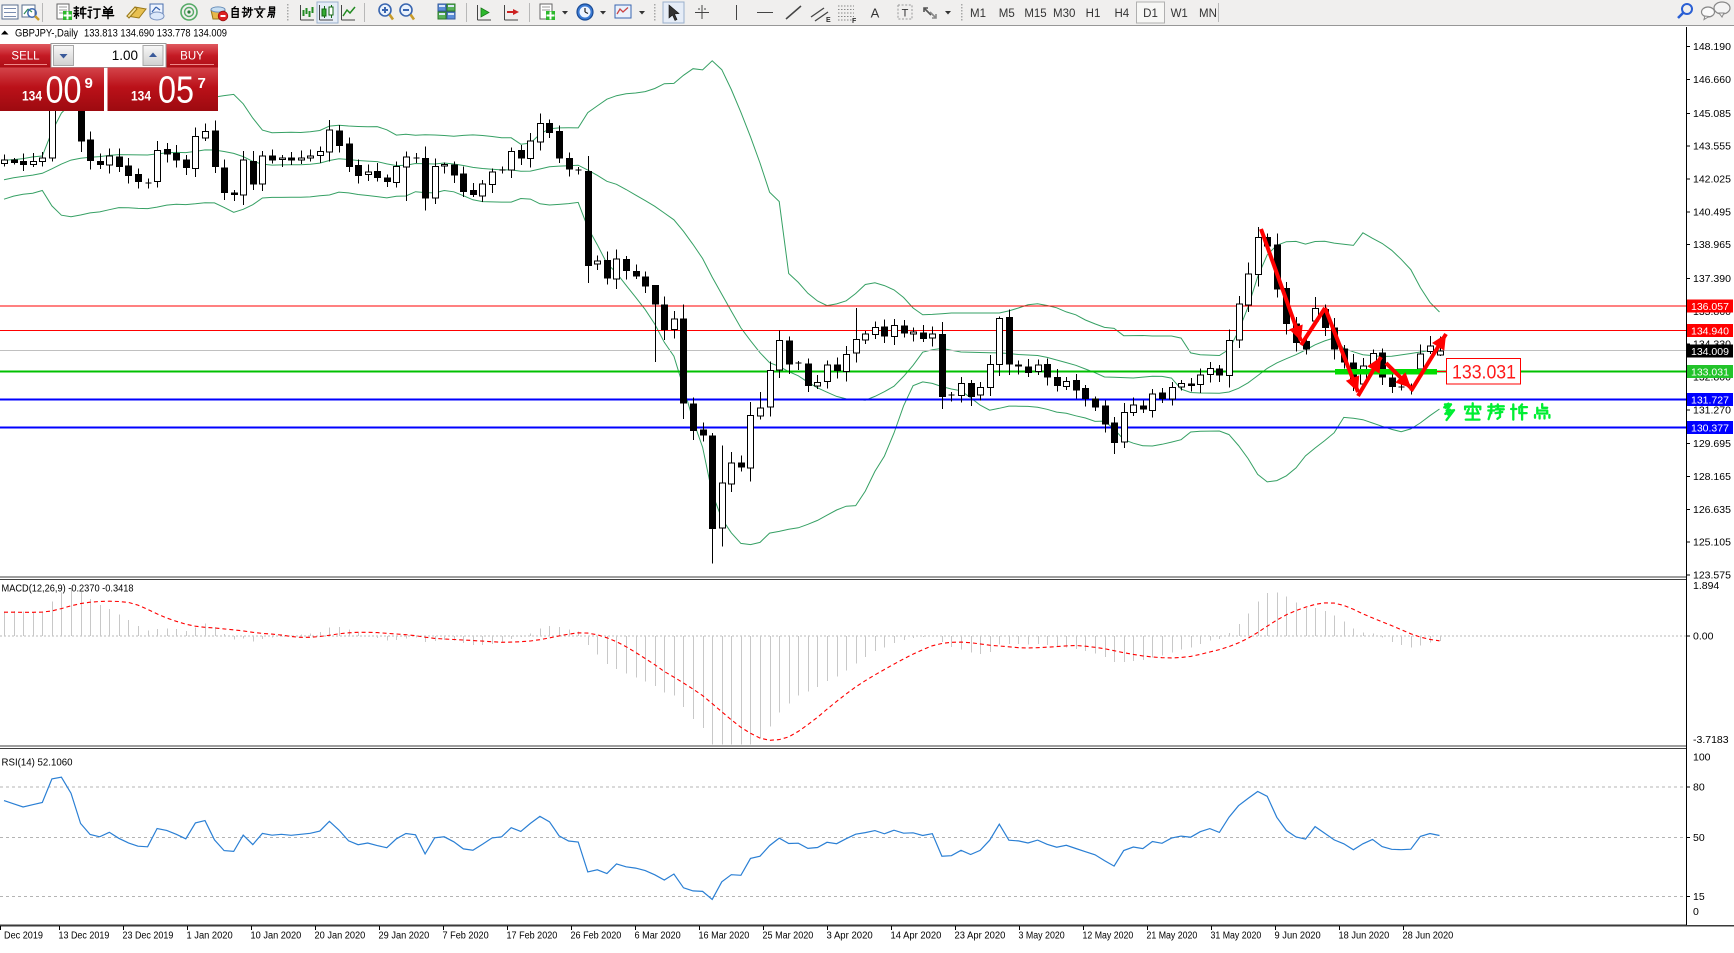 The width and height of the screenshot is (1734, 953). What do you see at coordinates (1712, 510) in the screenshot?
I see `svg-text: 126.635` at bounding box center [1712, 510].